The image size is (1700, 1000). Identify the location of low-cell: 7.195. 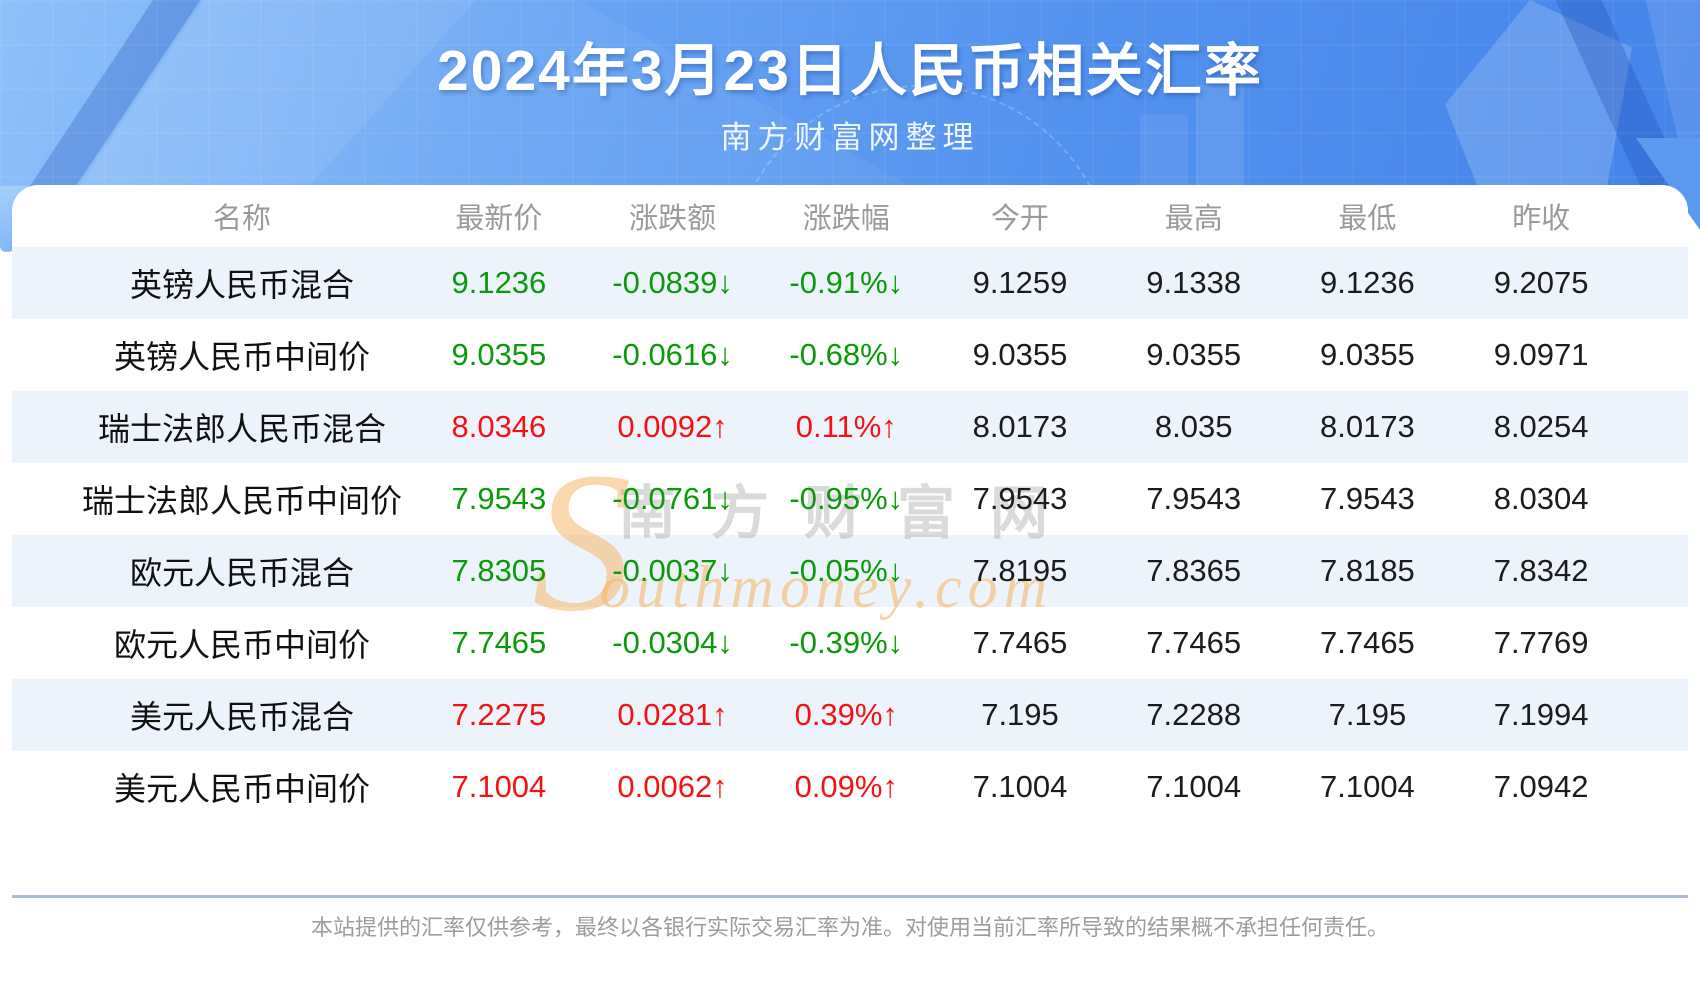
(1367, 714).